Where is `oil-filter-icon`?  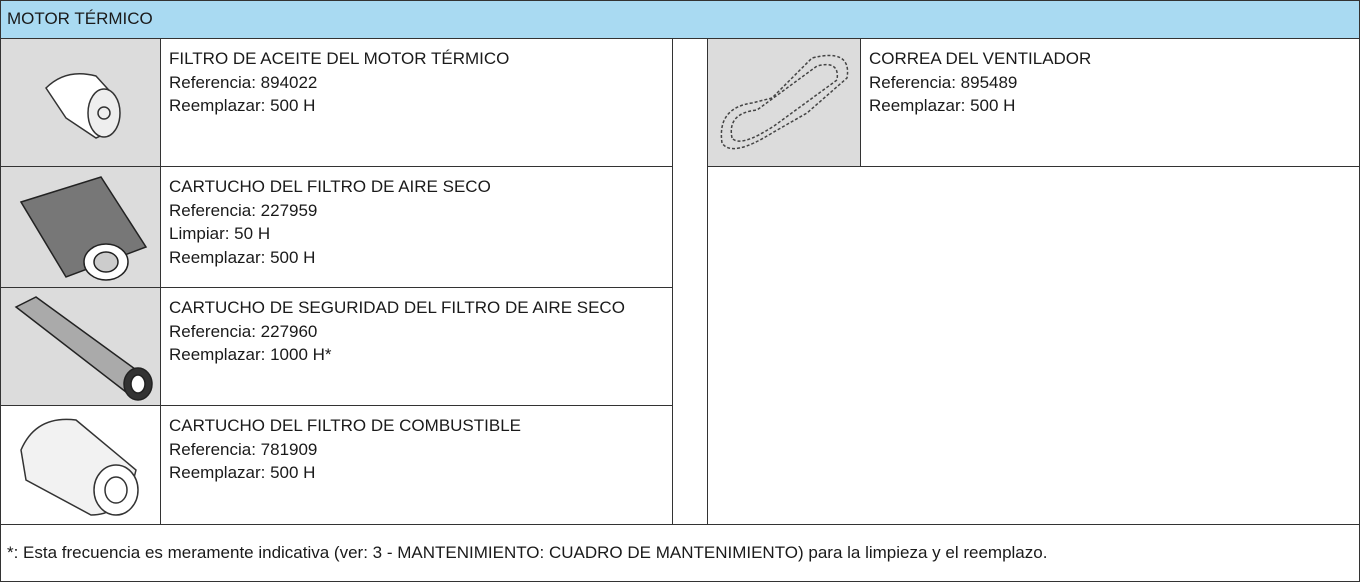
oil-filter-icon is located at coordinates (82, 105).